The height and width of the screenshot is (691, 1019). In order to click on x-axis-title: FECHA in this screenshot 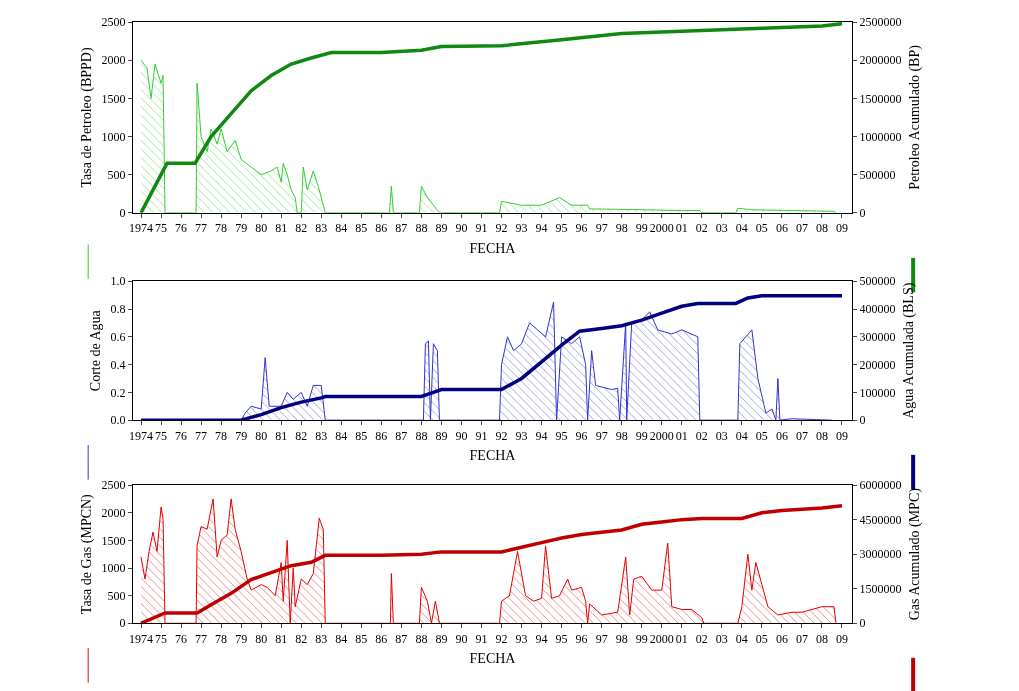, I will do `click(493, 658)`.